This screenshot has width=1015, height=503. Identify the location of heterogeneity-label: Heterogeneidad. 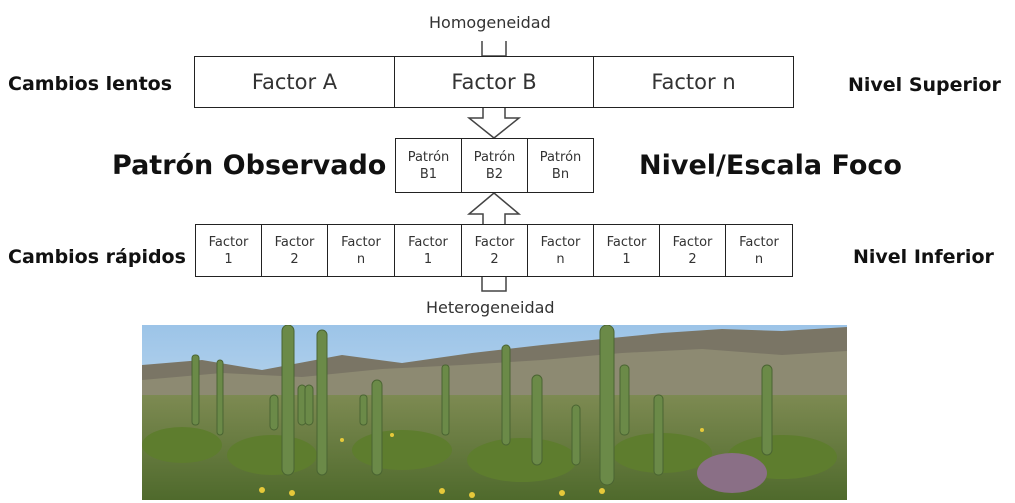
(490, 307).